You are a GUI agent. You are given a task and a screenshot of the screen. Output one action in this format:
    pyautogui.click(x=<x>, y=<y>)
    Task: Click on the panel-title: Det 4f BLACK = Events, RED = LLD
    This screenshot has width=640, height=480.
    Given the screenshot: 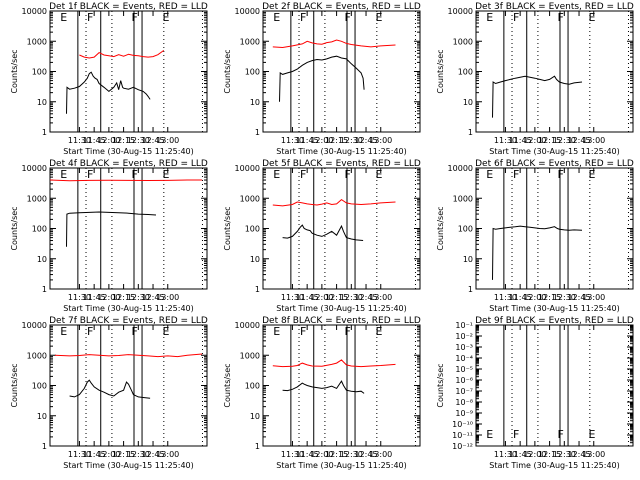 What is the action you would take?
    pyautogui.click(x=128, y=164)
    